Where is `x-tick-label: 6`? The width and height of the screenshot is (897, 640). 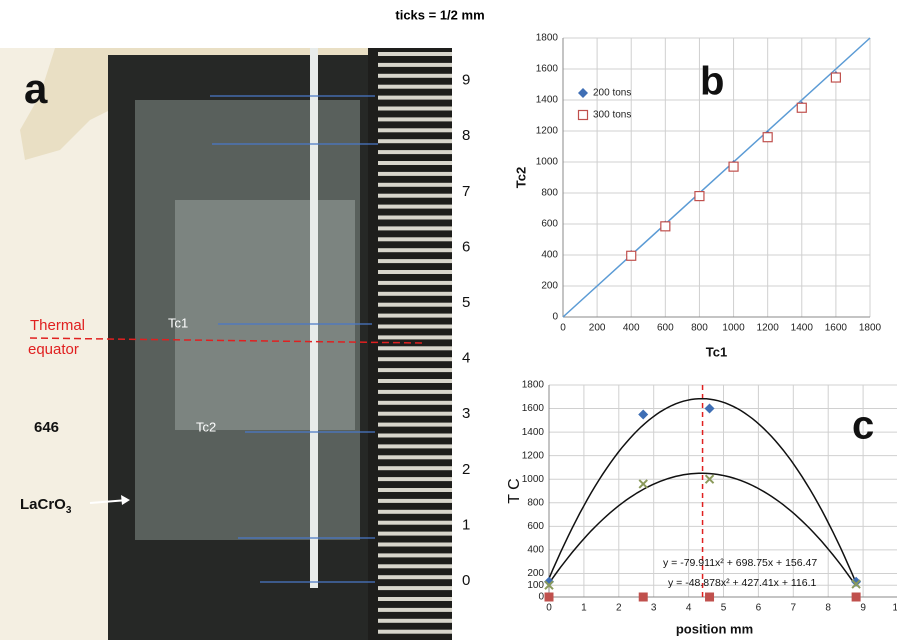 x-tick-label: 6 is located at coordinates (759, 608).